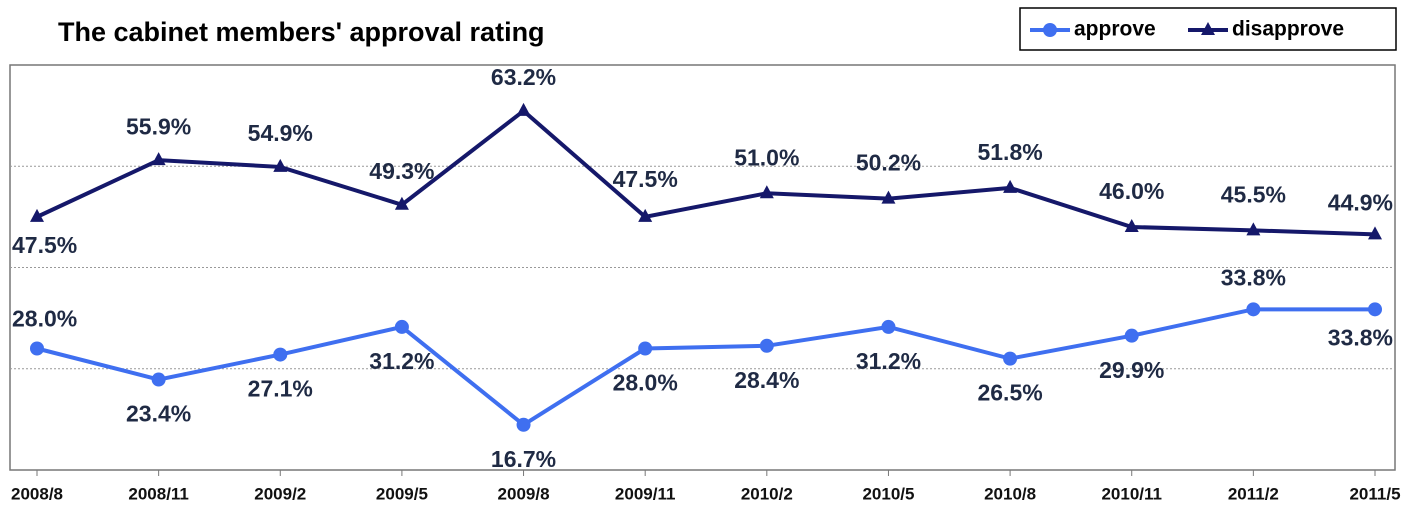 This screenshot has width=1415, height=510. Describe the element at coordinates (1009, 152) in the screenshot. I see `data-label: 51.8%` at that location.